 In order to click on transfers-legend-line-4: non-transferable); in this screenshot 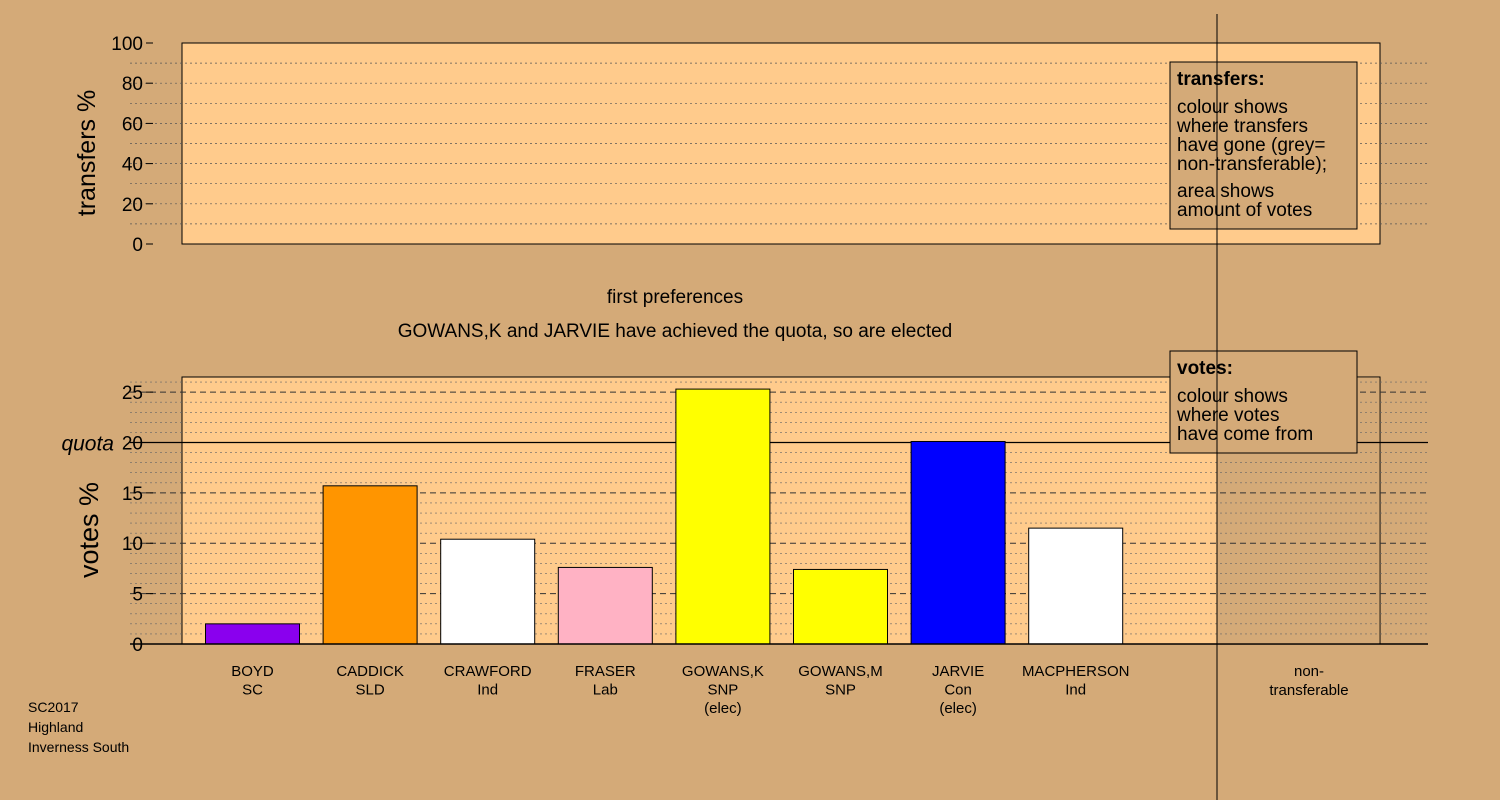, I will do `click(1252, 164)`.